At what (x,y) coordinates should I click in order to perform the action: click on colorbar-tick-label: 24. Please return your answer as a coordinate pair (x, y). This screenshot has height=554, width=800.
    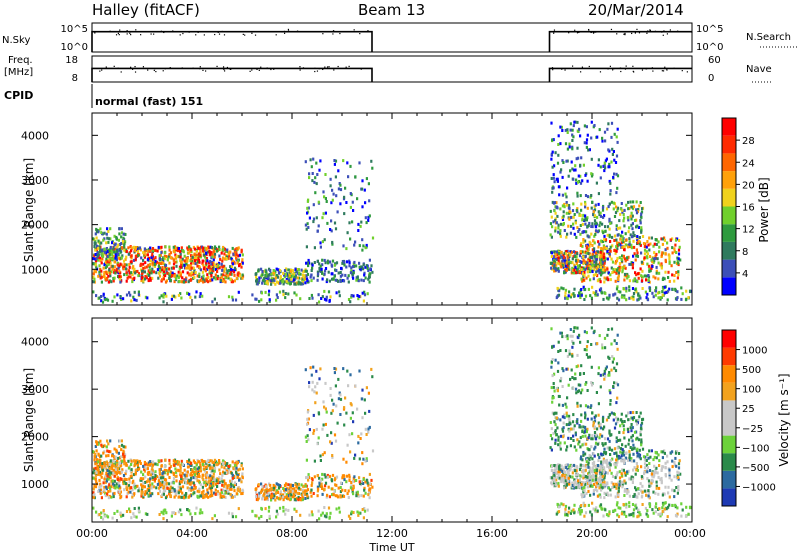
    Looking at the image, I should click on (748, 163).